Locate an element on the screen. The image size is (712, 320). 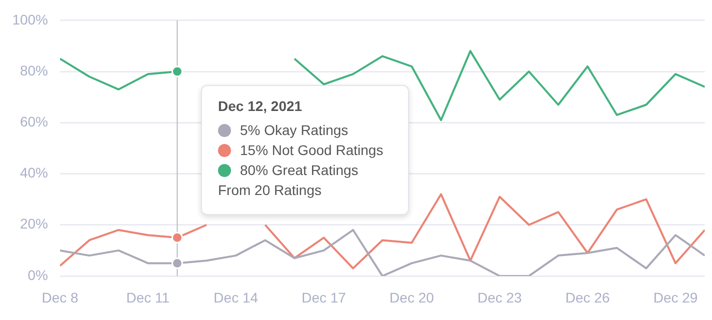
x-tick-label: Dec 23 is located at coordinates (499, 297).